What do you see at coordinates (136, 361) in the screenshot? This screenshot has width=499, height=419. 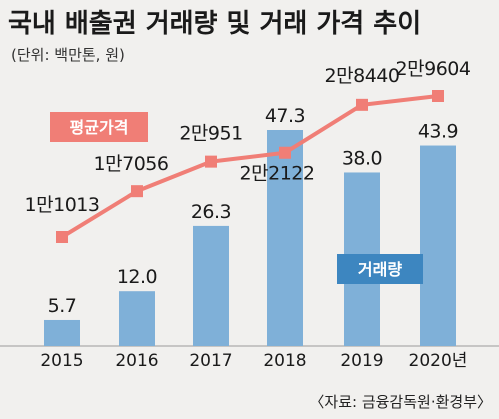 I see `x-label-2016: 2016` at bounding box center [136, 361].